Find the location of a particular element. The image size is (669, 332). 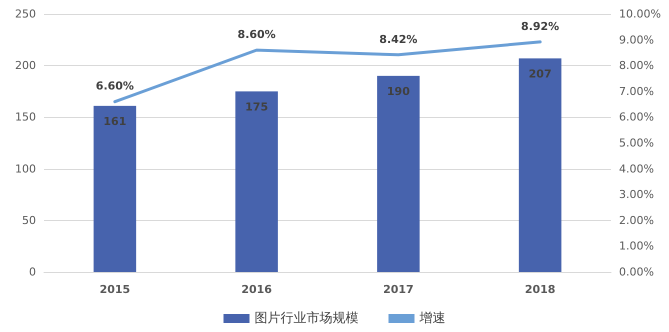

y-tick-label: 50 is located at coordinates (29, 220).